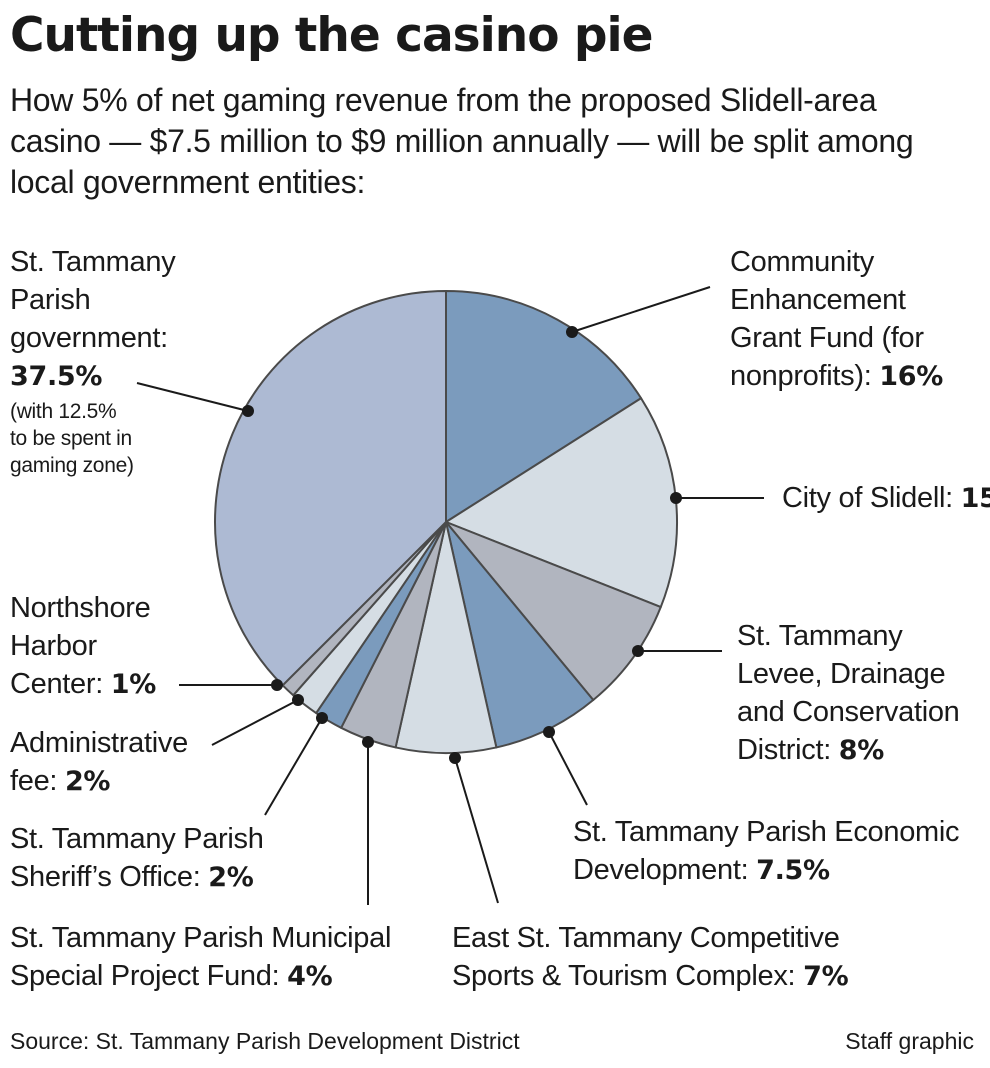  I want to click on slice-label-text: East St. Tammany Competitive, so click(646, 938).